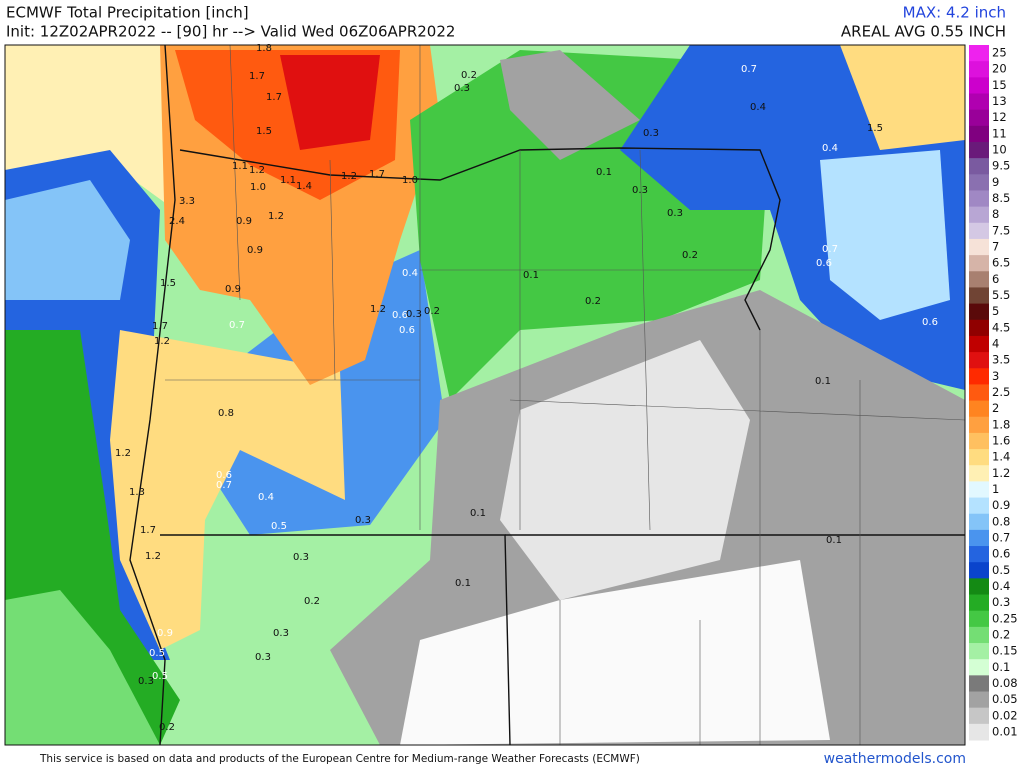 The width and height of the screenshot is (1024, 768). Describe the element at coordinates (1005, 651) in the screenshot. I see `colorbar-label: 0.15` at that location.